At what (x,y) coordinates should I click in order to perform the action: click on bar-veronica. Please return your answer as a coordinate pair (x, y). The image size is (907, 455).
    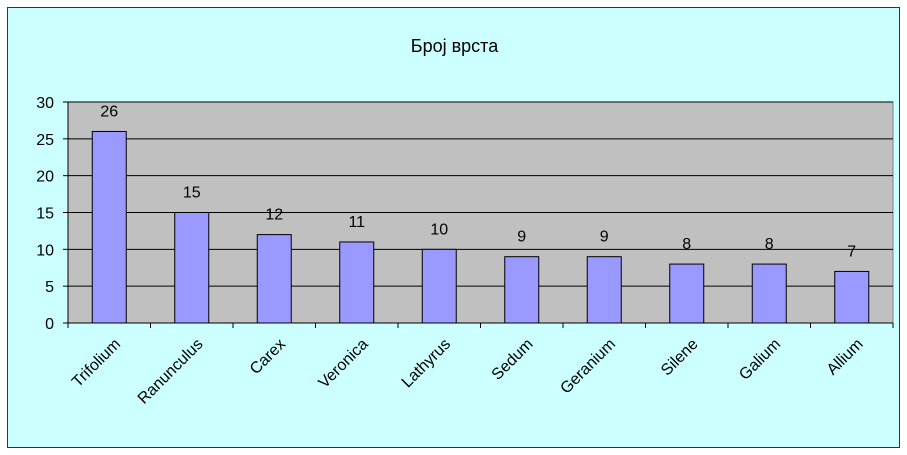
    Looking at the image, I should click on (357, 282).